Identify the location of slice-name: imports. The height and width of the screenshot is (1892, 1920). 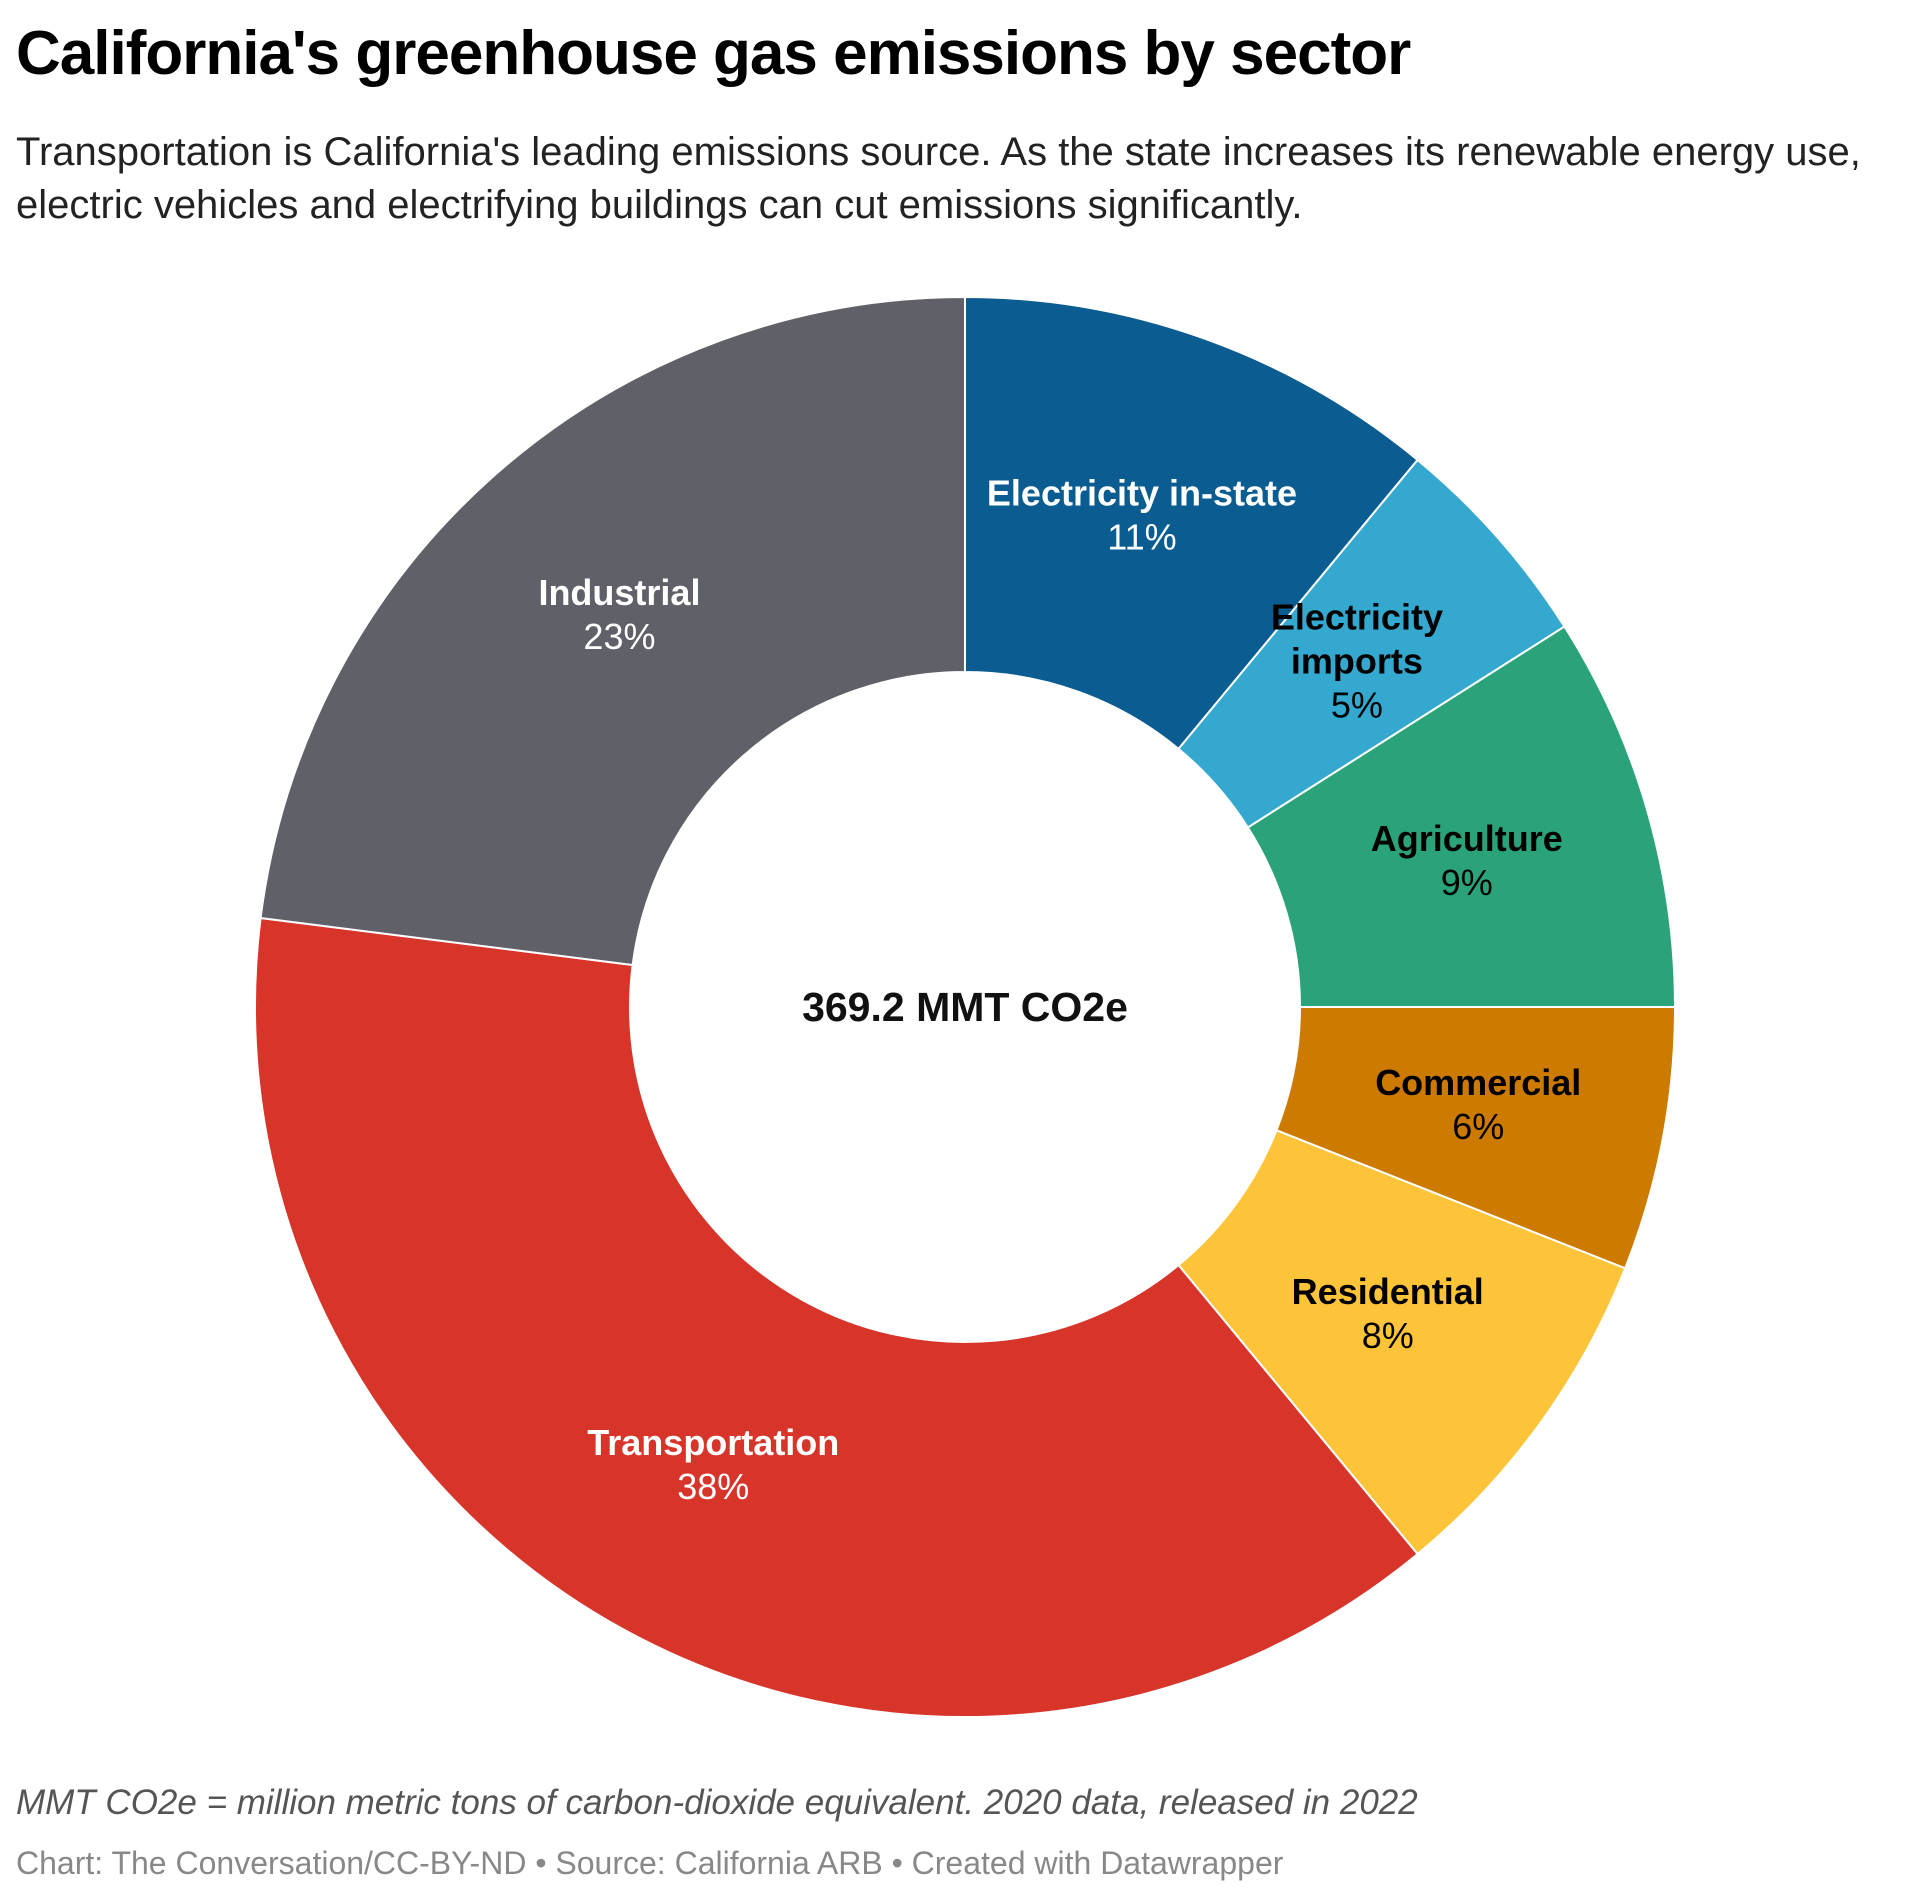
(1357, 660).